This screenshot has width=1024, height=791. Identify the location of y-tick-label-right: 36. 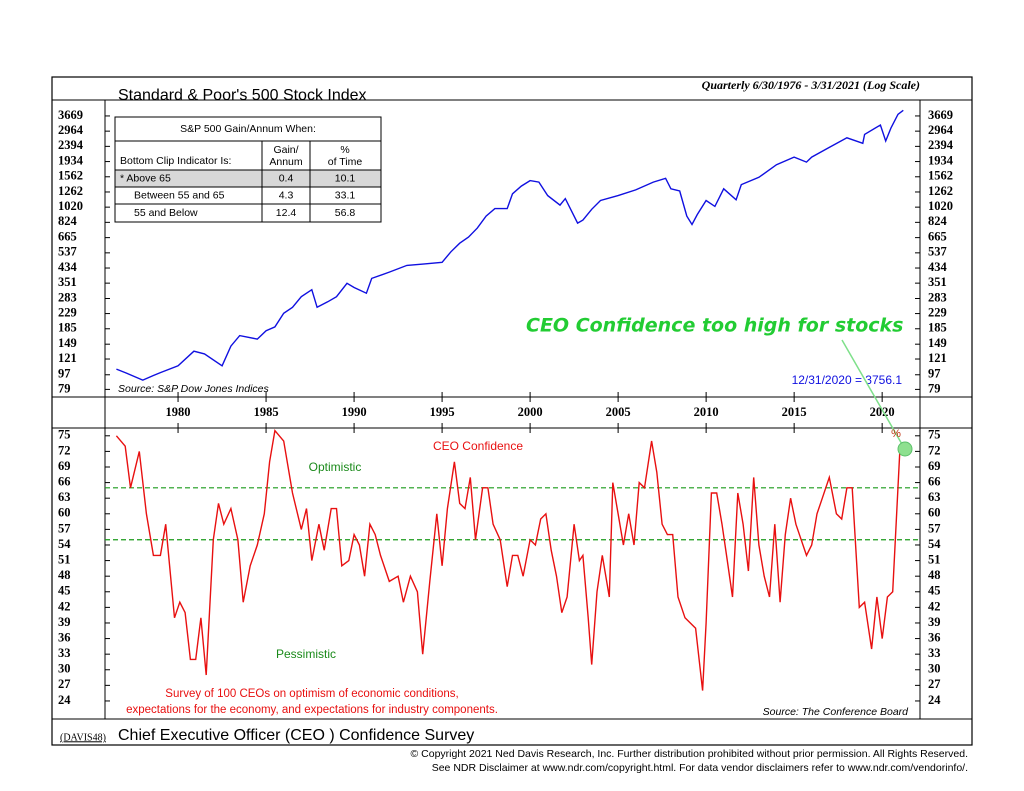
(934, 637).